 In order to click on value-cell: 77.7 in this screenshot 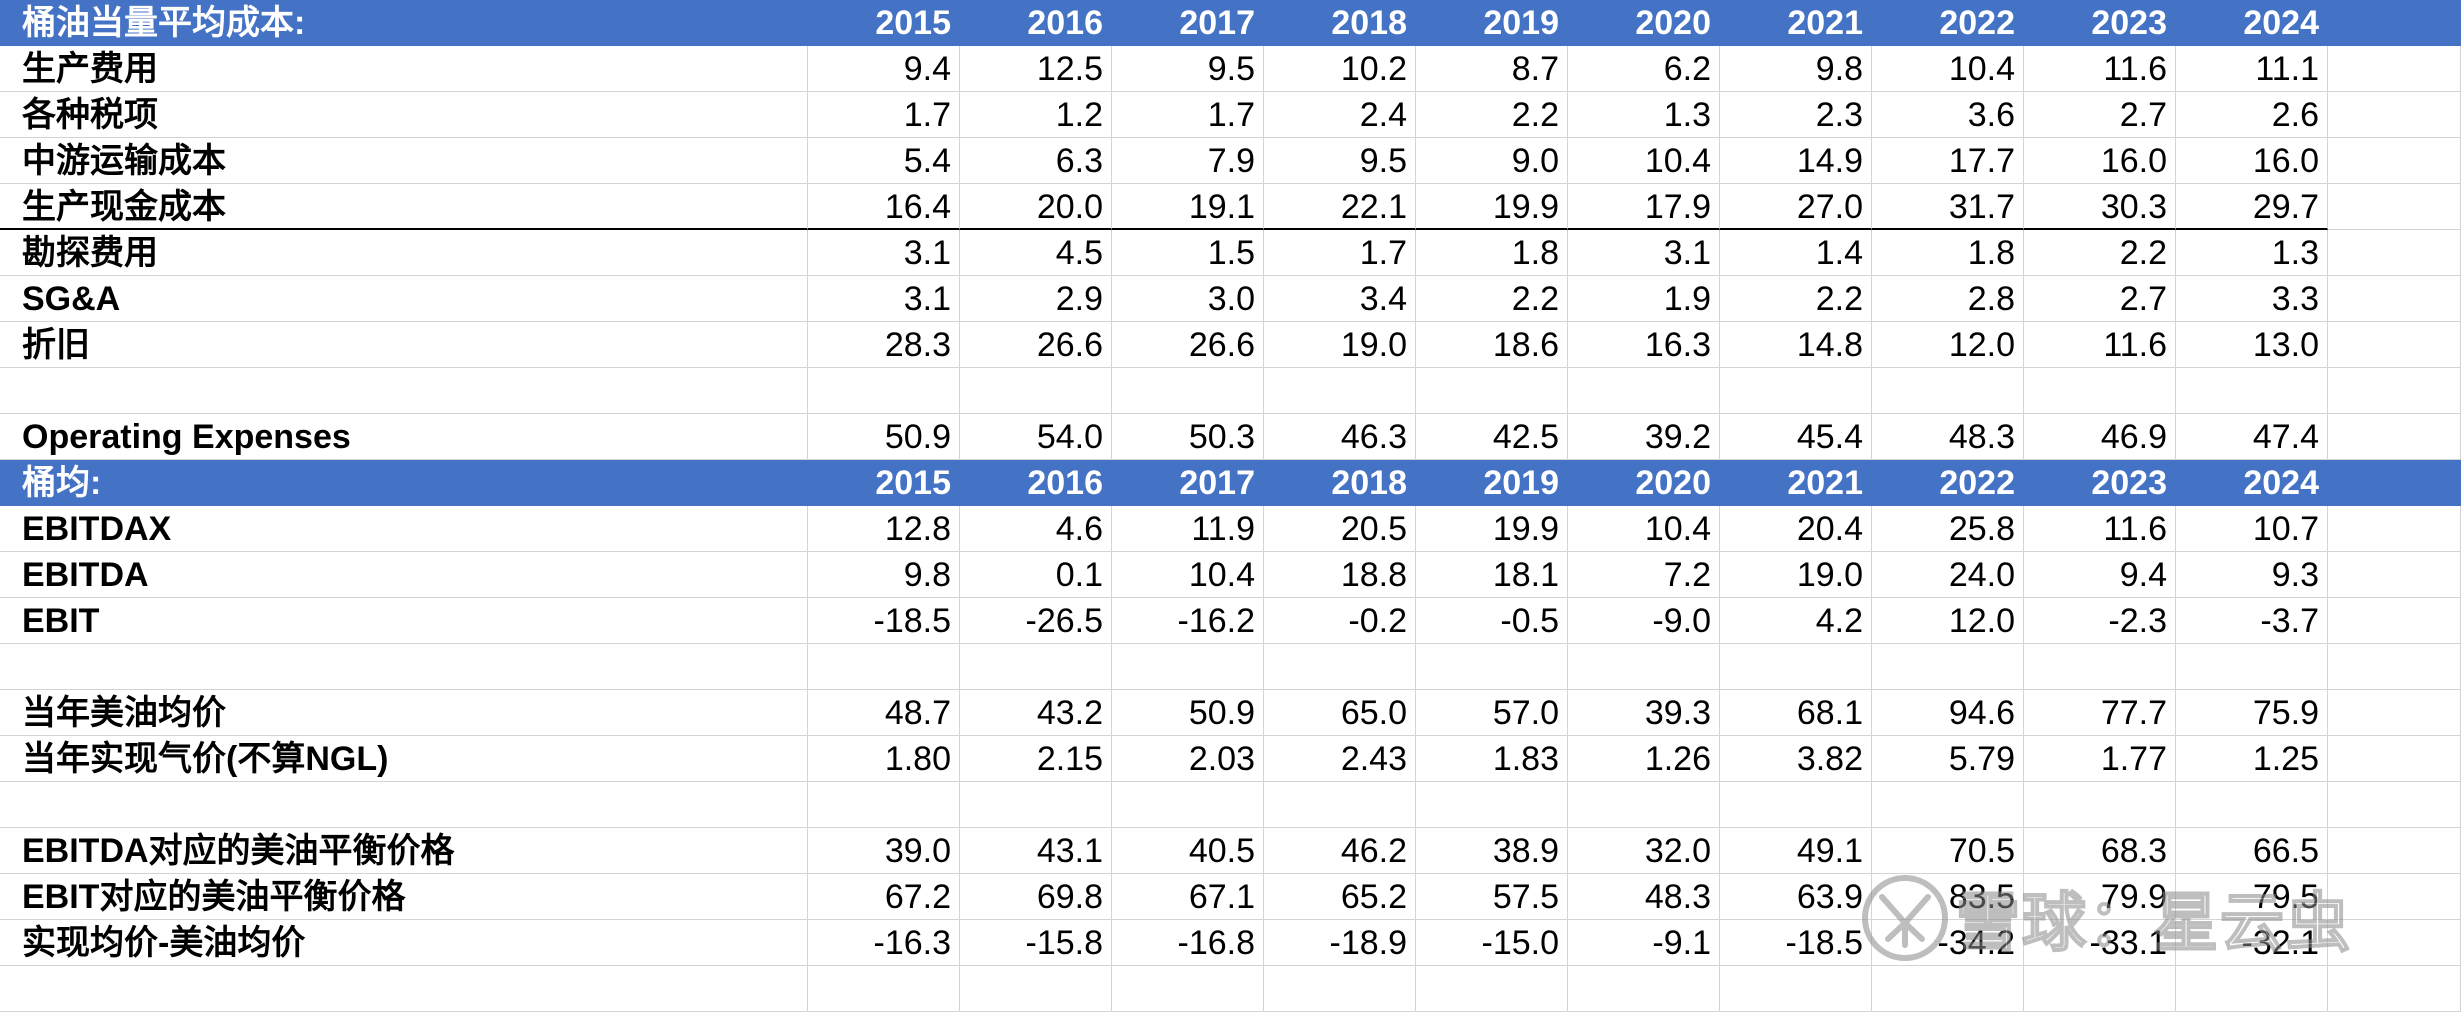, I will do `click(2100, 713)`.